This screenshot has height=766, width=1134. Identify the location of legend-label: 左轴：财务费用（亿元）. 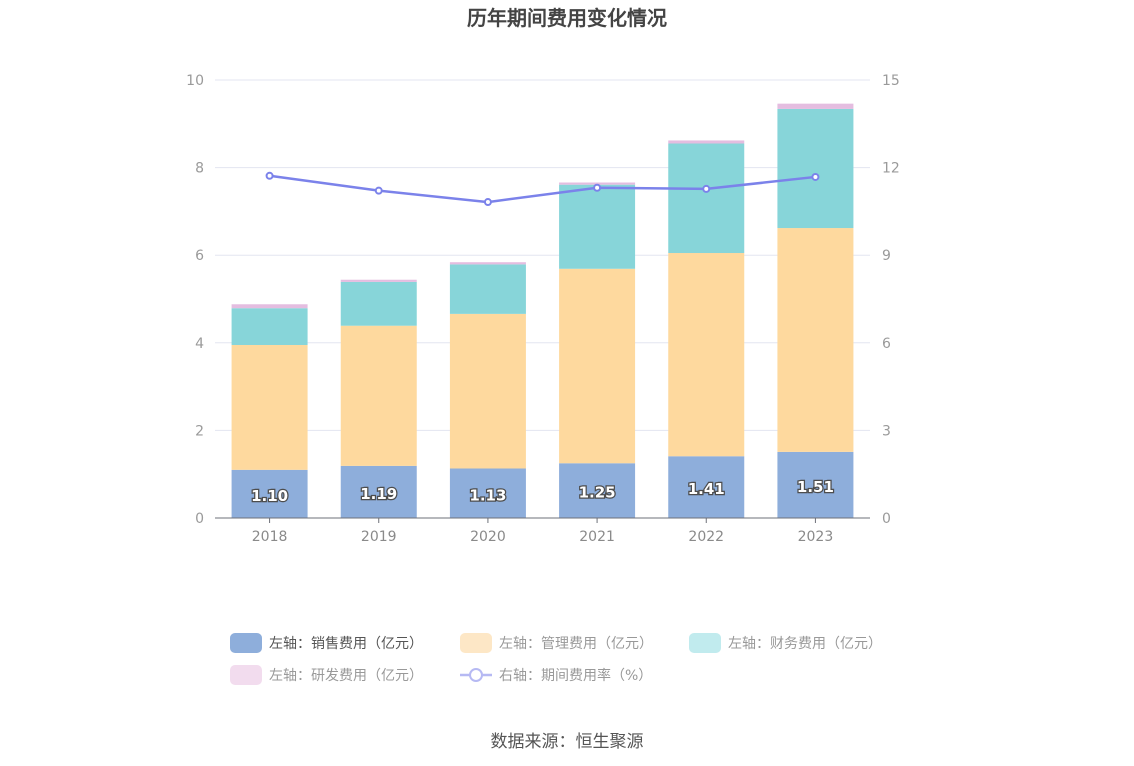
(805, 644).